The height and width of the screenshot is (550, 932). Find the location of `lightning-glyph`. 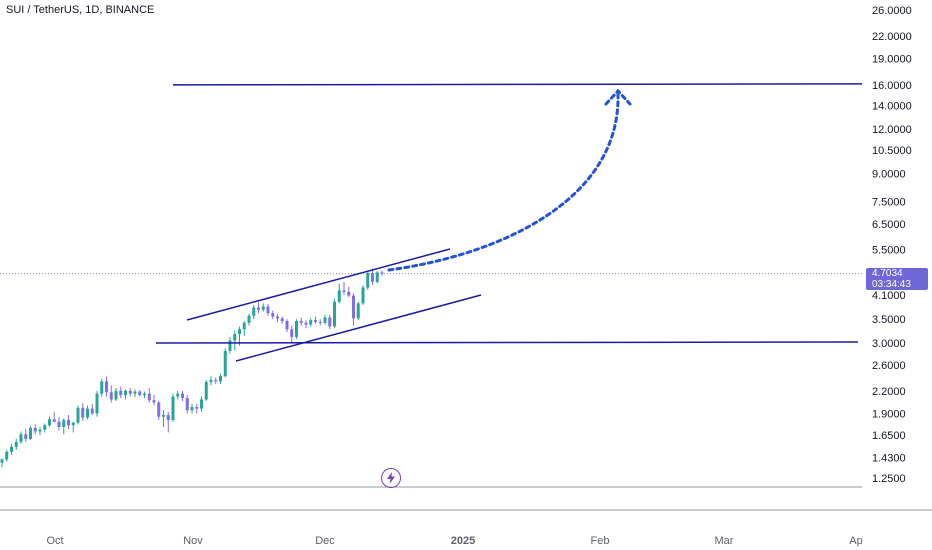

lightning-glyph is located at coordinates (391, 478).